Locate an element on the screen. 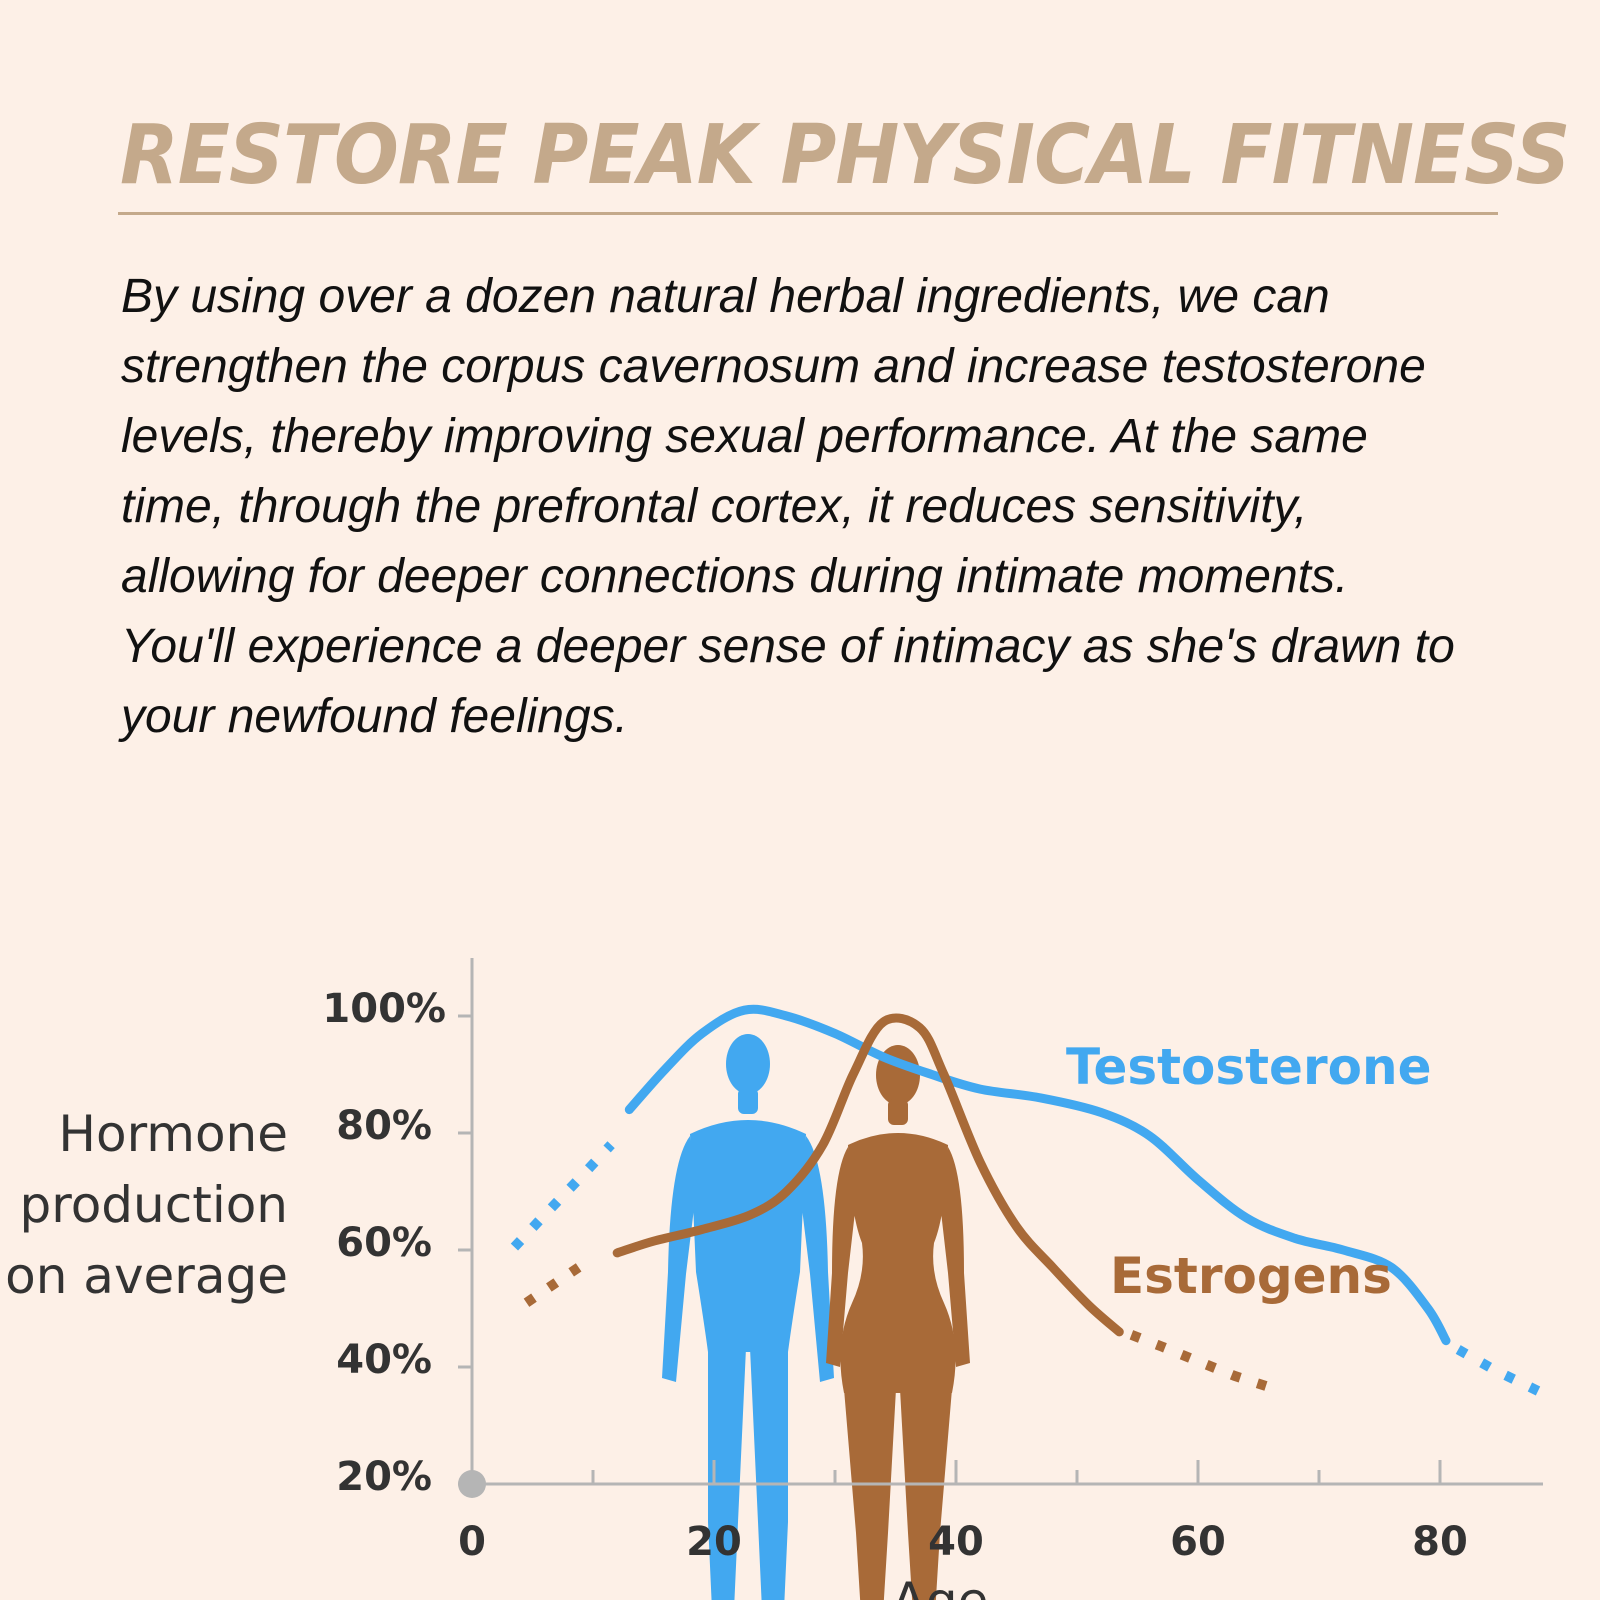  y-tick-label-40: 40% is located at coordinates (384, 1360).